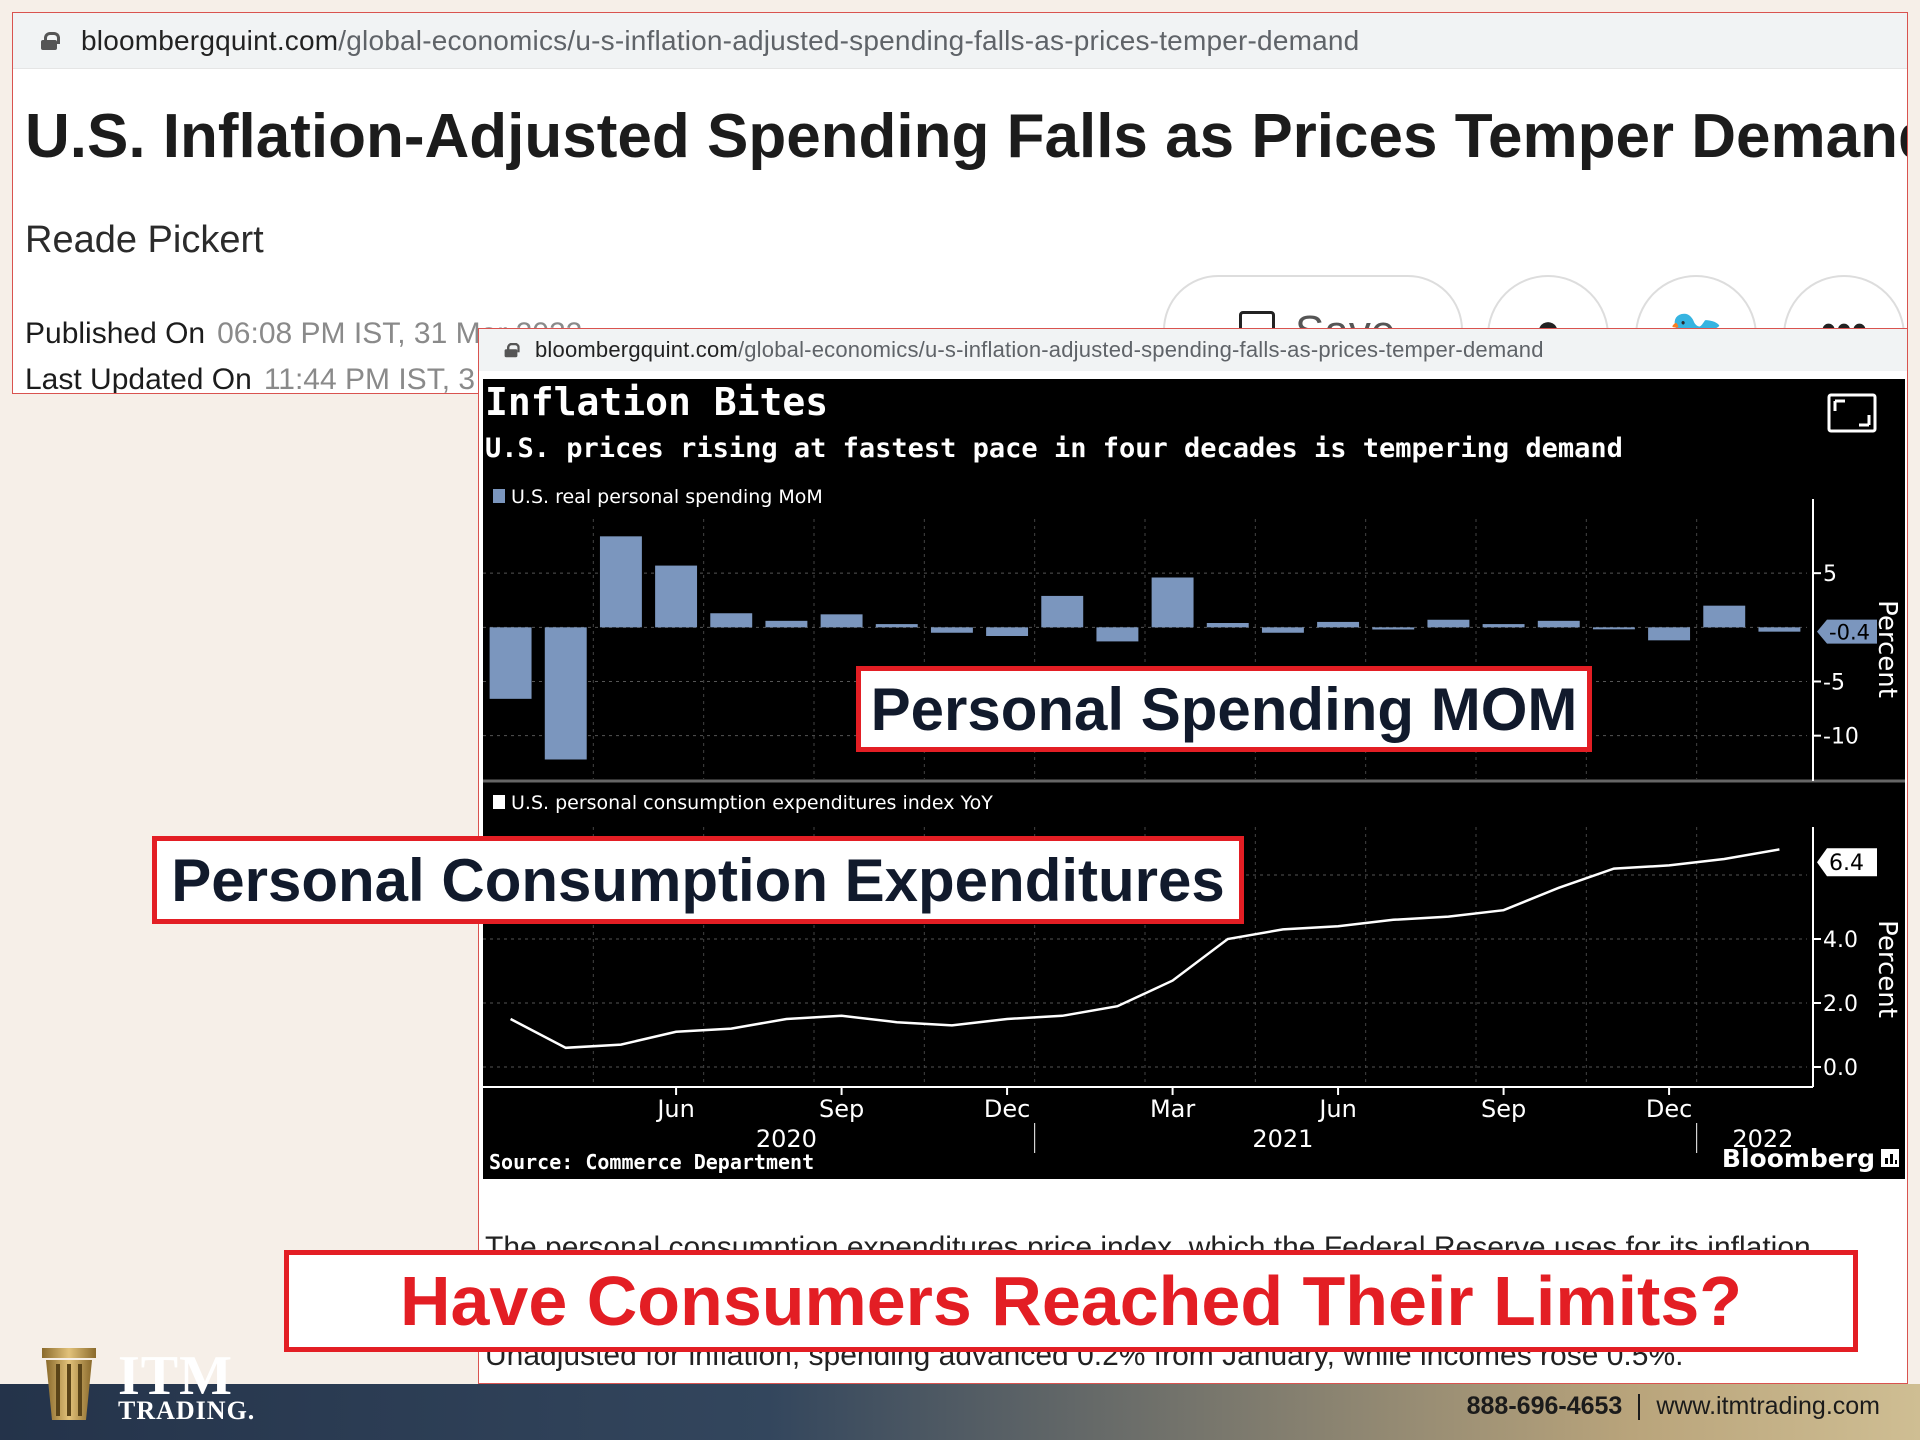 This screenshot has width=1920, height=1440. I want to click on callout-consumer-limits: Have Consumers Reached Their Limits?, so click(1071, 1301).